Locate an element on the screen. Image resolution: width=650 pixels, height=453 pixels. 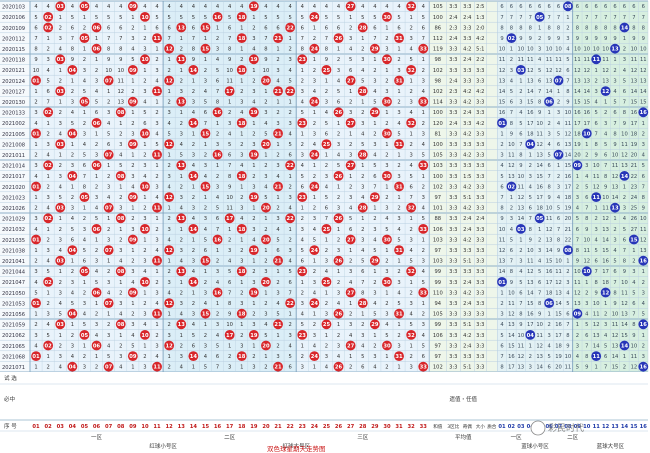
red-miss-count: 6 is located at coordinates (96, 113).